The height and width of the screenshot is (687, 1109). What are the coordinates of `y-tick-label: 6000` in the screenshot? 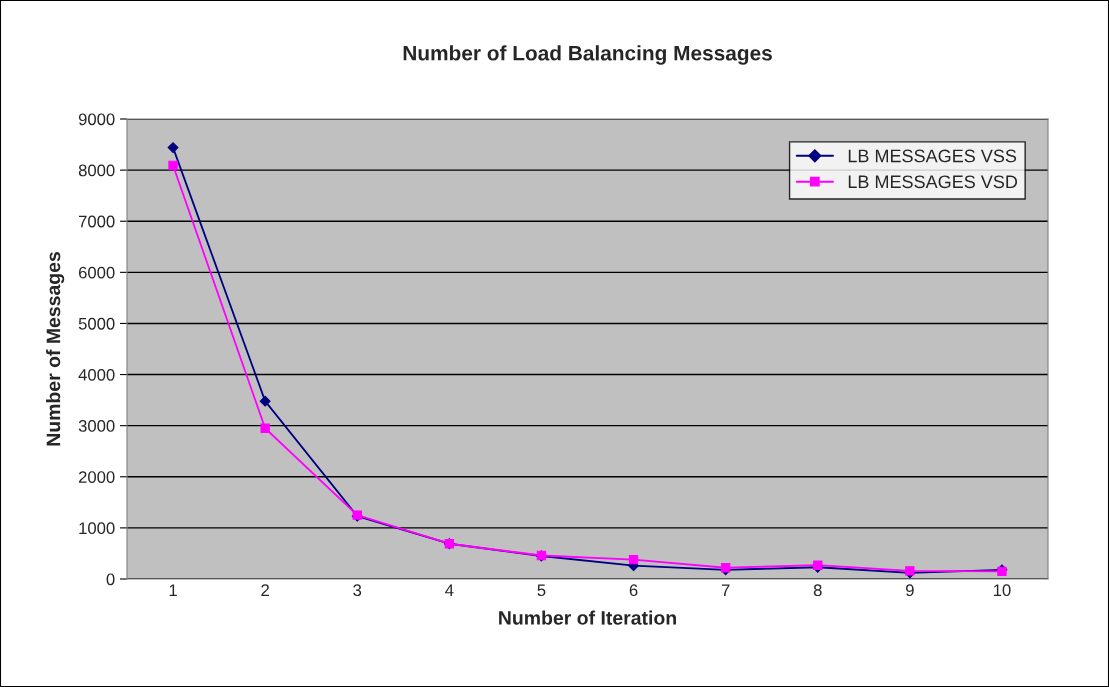 It's located at (96, 272).